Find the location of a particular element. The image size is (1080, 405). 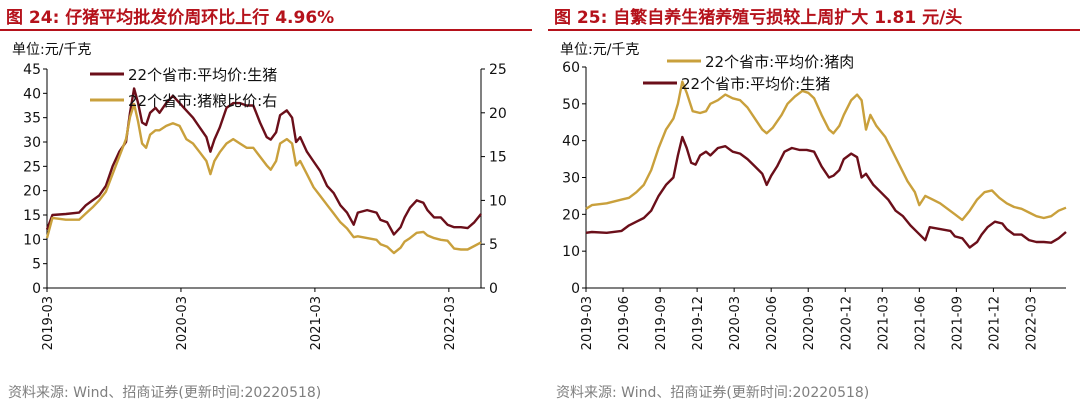

legend-label: 22个省市:猪粮比价:右 is located at coordinates (202, 101).